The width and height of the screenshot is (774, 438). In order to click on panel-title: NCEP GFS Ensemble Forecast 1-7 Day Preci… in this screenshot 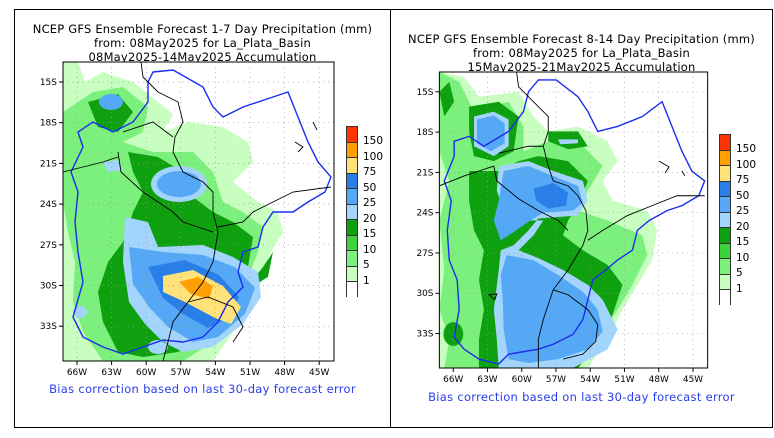, I will do `click(202, 29)`.